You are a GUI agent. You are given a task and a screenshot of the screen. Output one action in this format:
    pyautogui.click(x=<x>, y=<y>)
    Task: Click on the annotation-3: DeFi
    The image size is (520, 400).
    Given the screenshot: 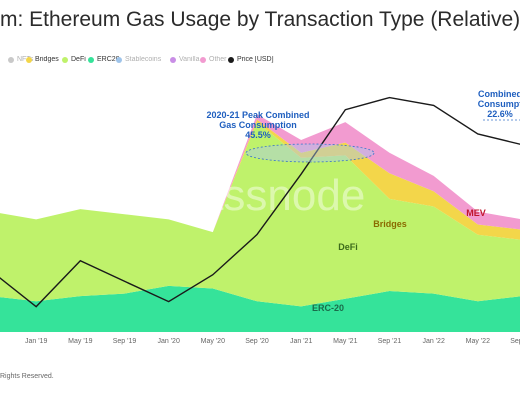 What is the action you would take?
    pyautogui.click(x=348, y=247)
    